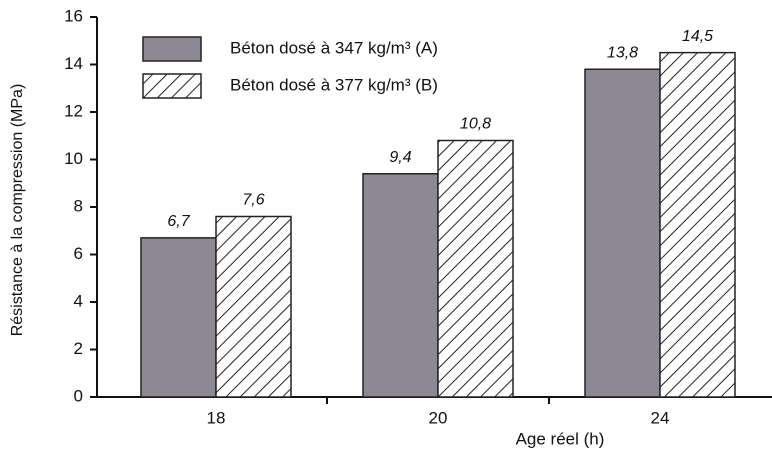 Image resolution: width=772 pixels, height=461 pixels. I want to click on value-label: 9,4, so click(400, 157).